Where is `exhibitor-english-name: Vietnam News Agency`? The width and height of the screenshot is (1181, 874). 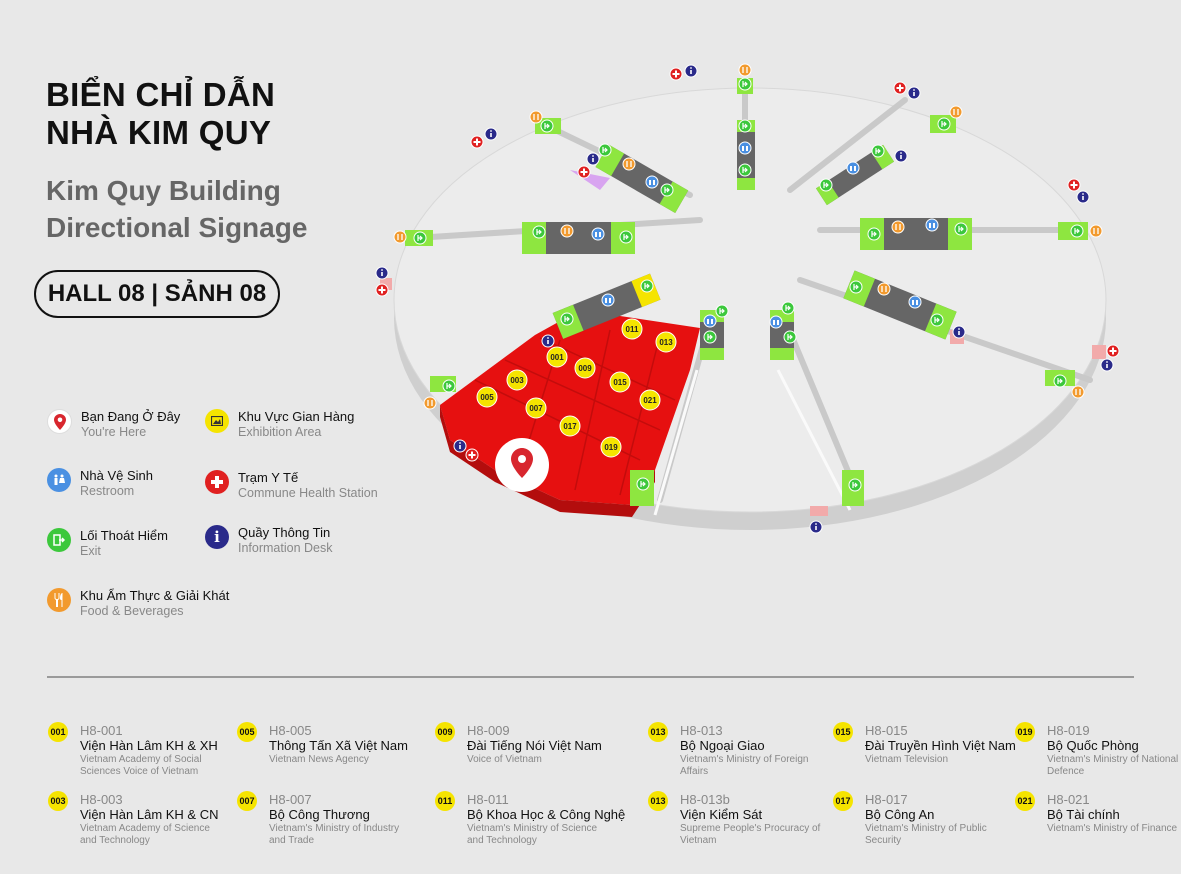 exhibitor-english-name: Vietnam News Agency is located at coordinates (319, 759).